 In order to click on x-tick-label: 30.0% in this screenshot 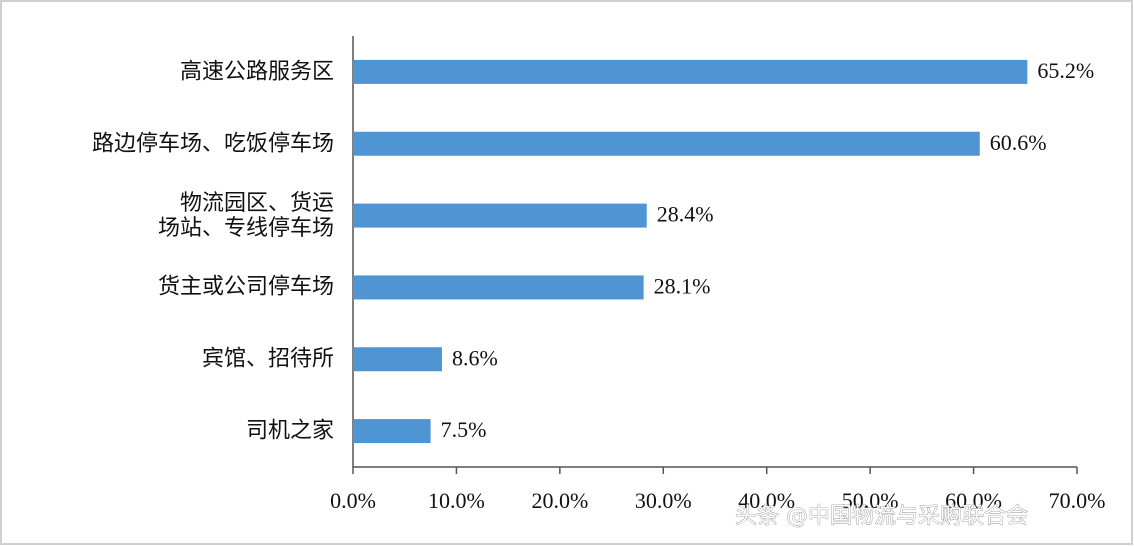, I will do `click(663, 500)`.